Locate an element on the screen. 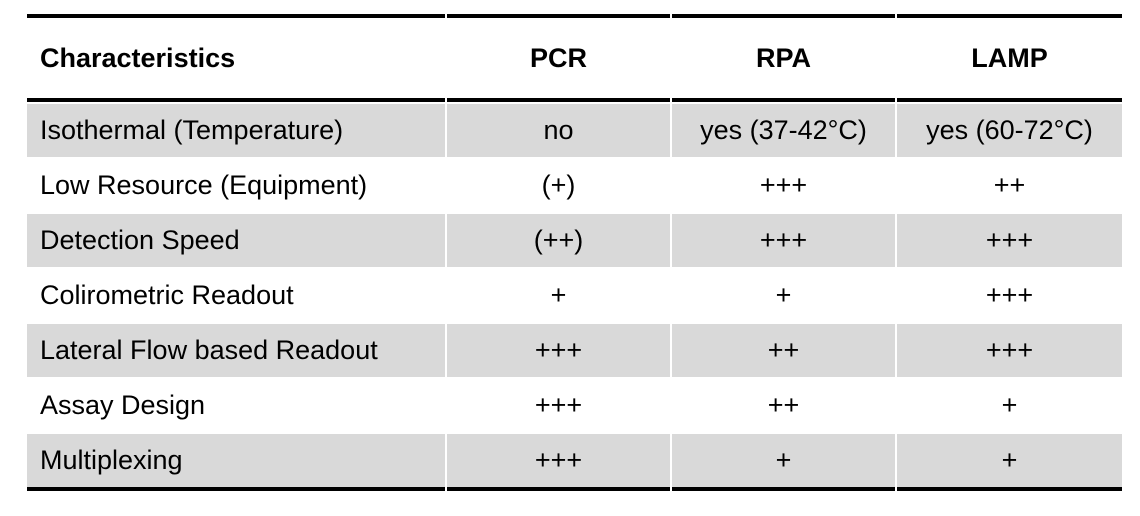 This screenshot has width=1140, height=516. value-cell-lamp: ++ is located at coordinates (1009, 185).